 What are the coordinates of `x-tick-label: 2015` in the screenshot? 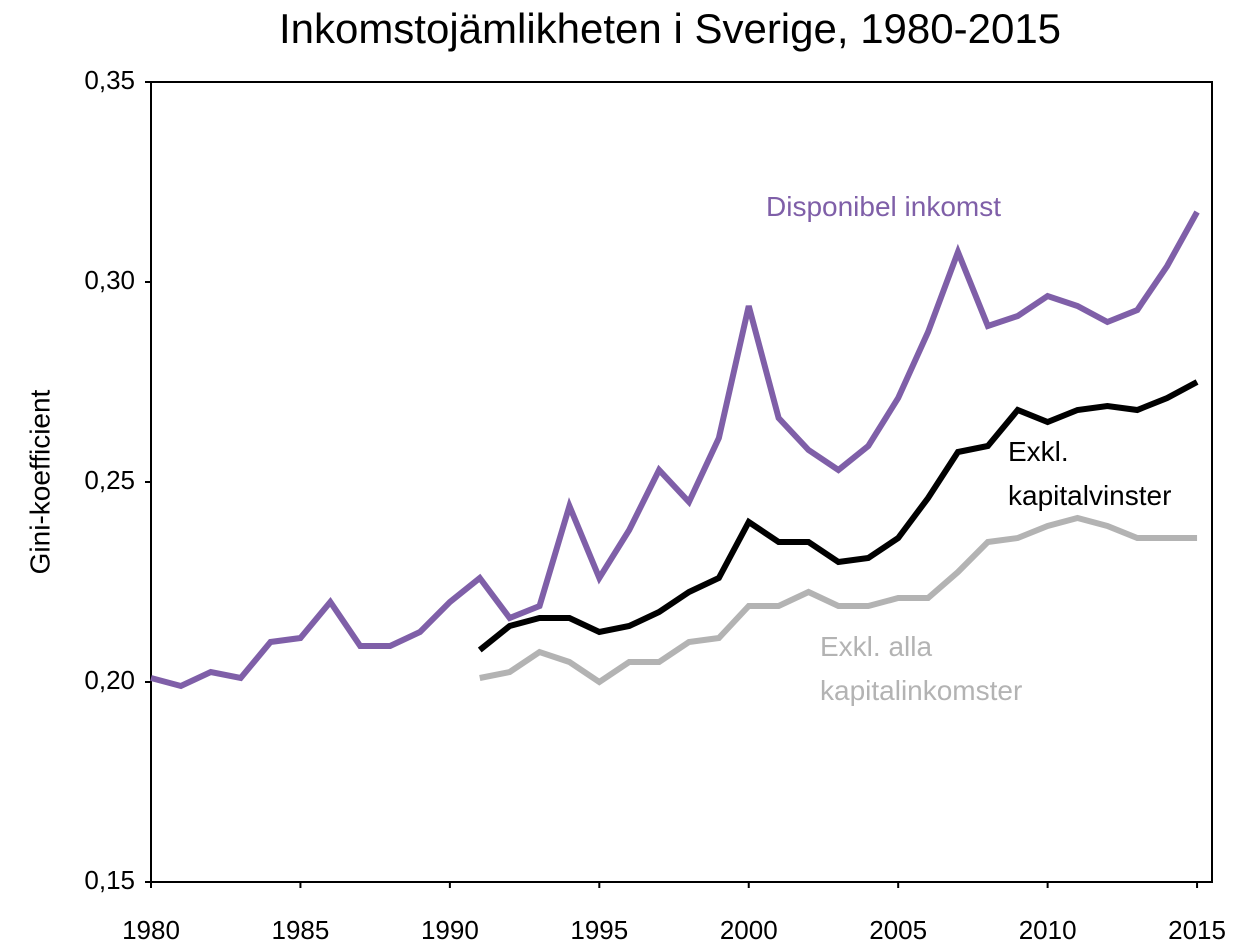 It's located at (1197, 930).